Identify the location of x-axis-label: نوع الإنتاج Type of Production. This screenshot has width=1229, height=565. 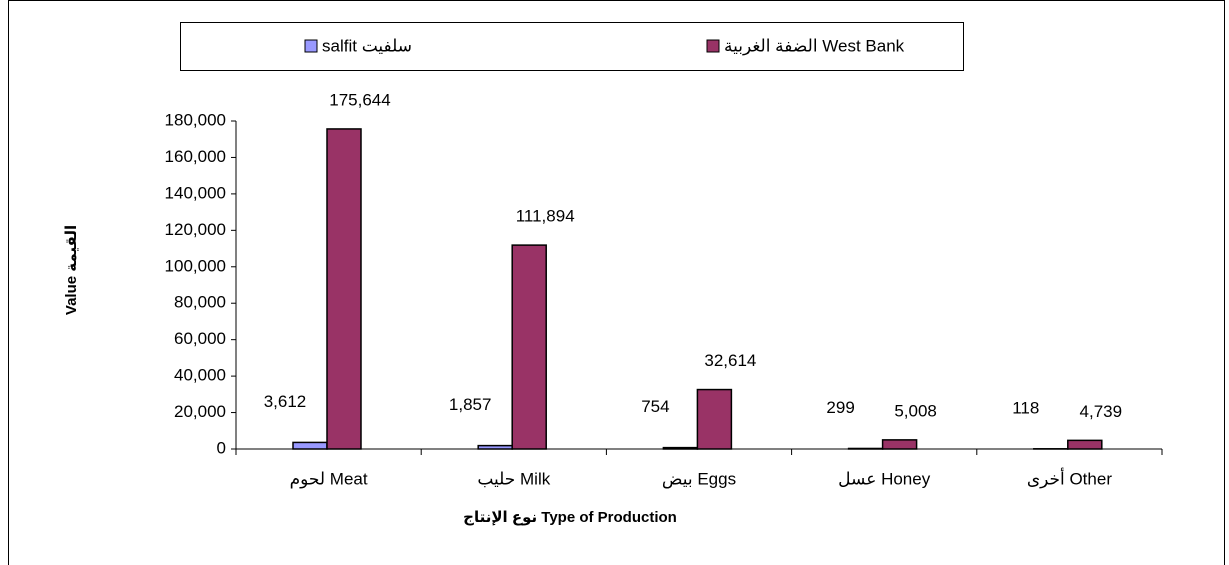
(570, 517).